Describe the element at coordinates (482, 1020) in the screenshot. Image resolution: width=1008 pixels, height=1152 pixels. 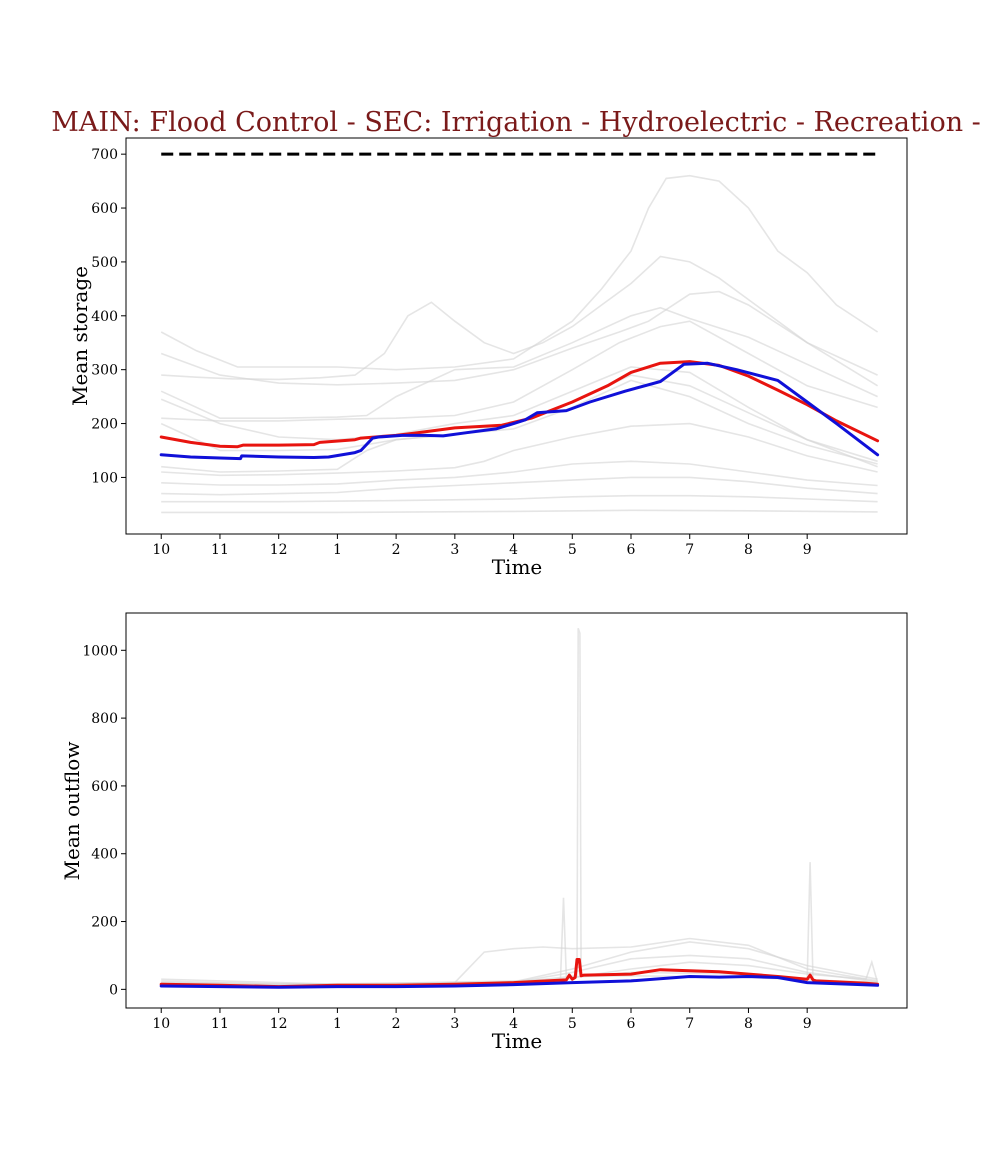
I see `outflow-x-ticks: 10 11 12 1 2 3 4 5 6 7 8 9` at that location.